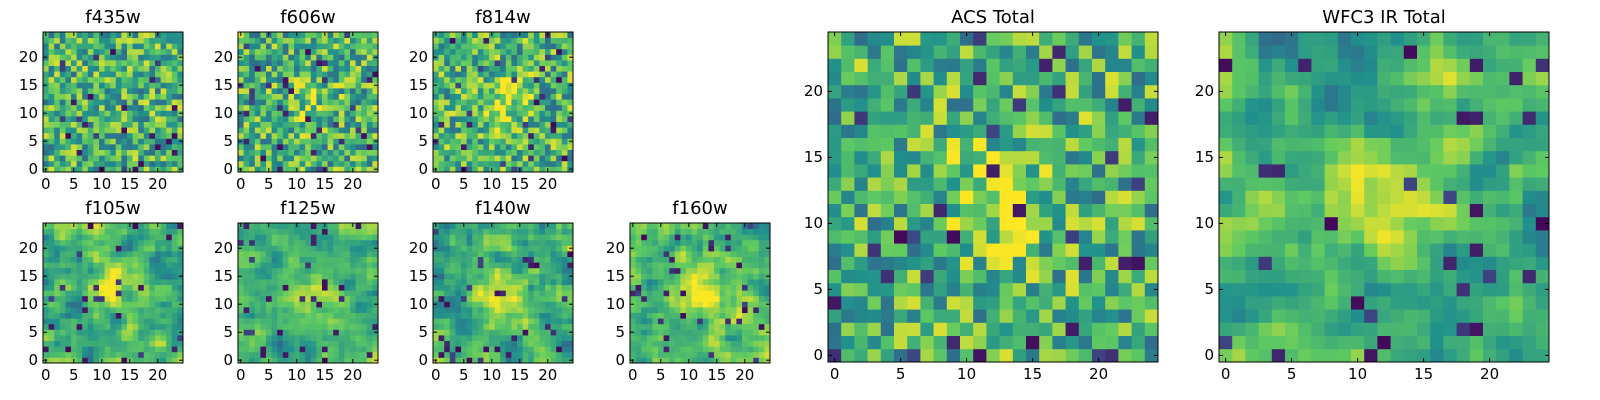 Image resolution: width=1600 pixels, height=400 pixels. Describe the element at coordinates (520, 375) in the screenshot. I see `x-tick-label: 15` at that location.